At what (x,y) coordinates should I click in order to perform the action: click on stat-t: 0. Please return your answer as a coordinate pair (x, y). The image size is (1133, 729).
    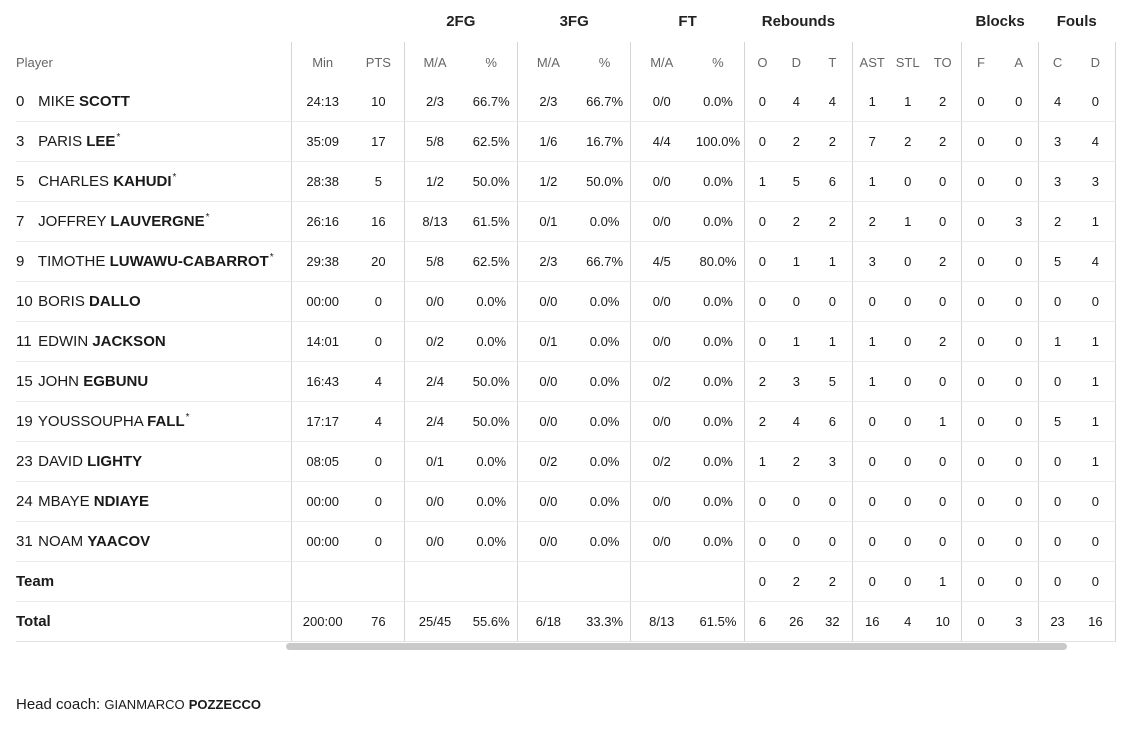
    Looking at the image, I should click on (832, 501).